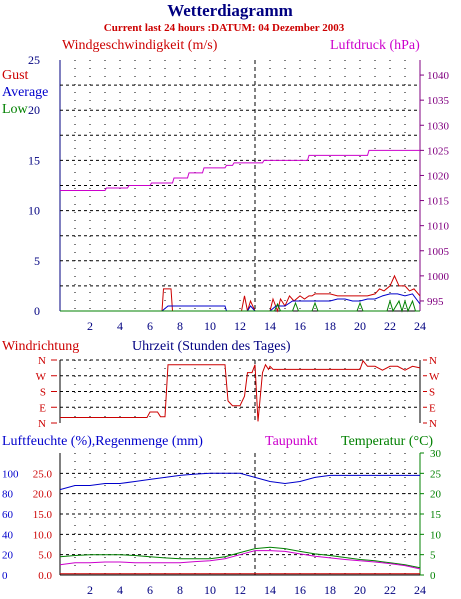 The image size is (461, 599). Describe the element at coordinates (211, 346) in the screenshot. I see `time-axis-title: Uhrzeit (Stunden des Tages)` at that location.